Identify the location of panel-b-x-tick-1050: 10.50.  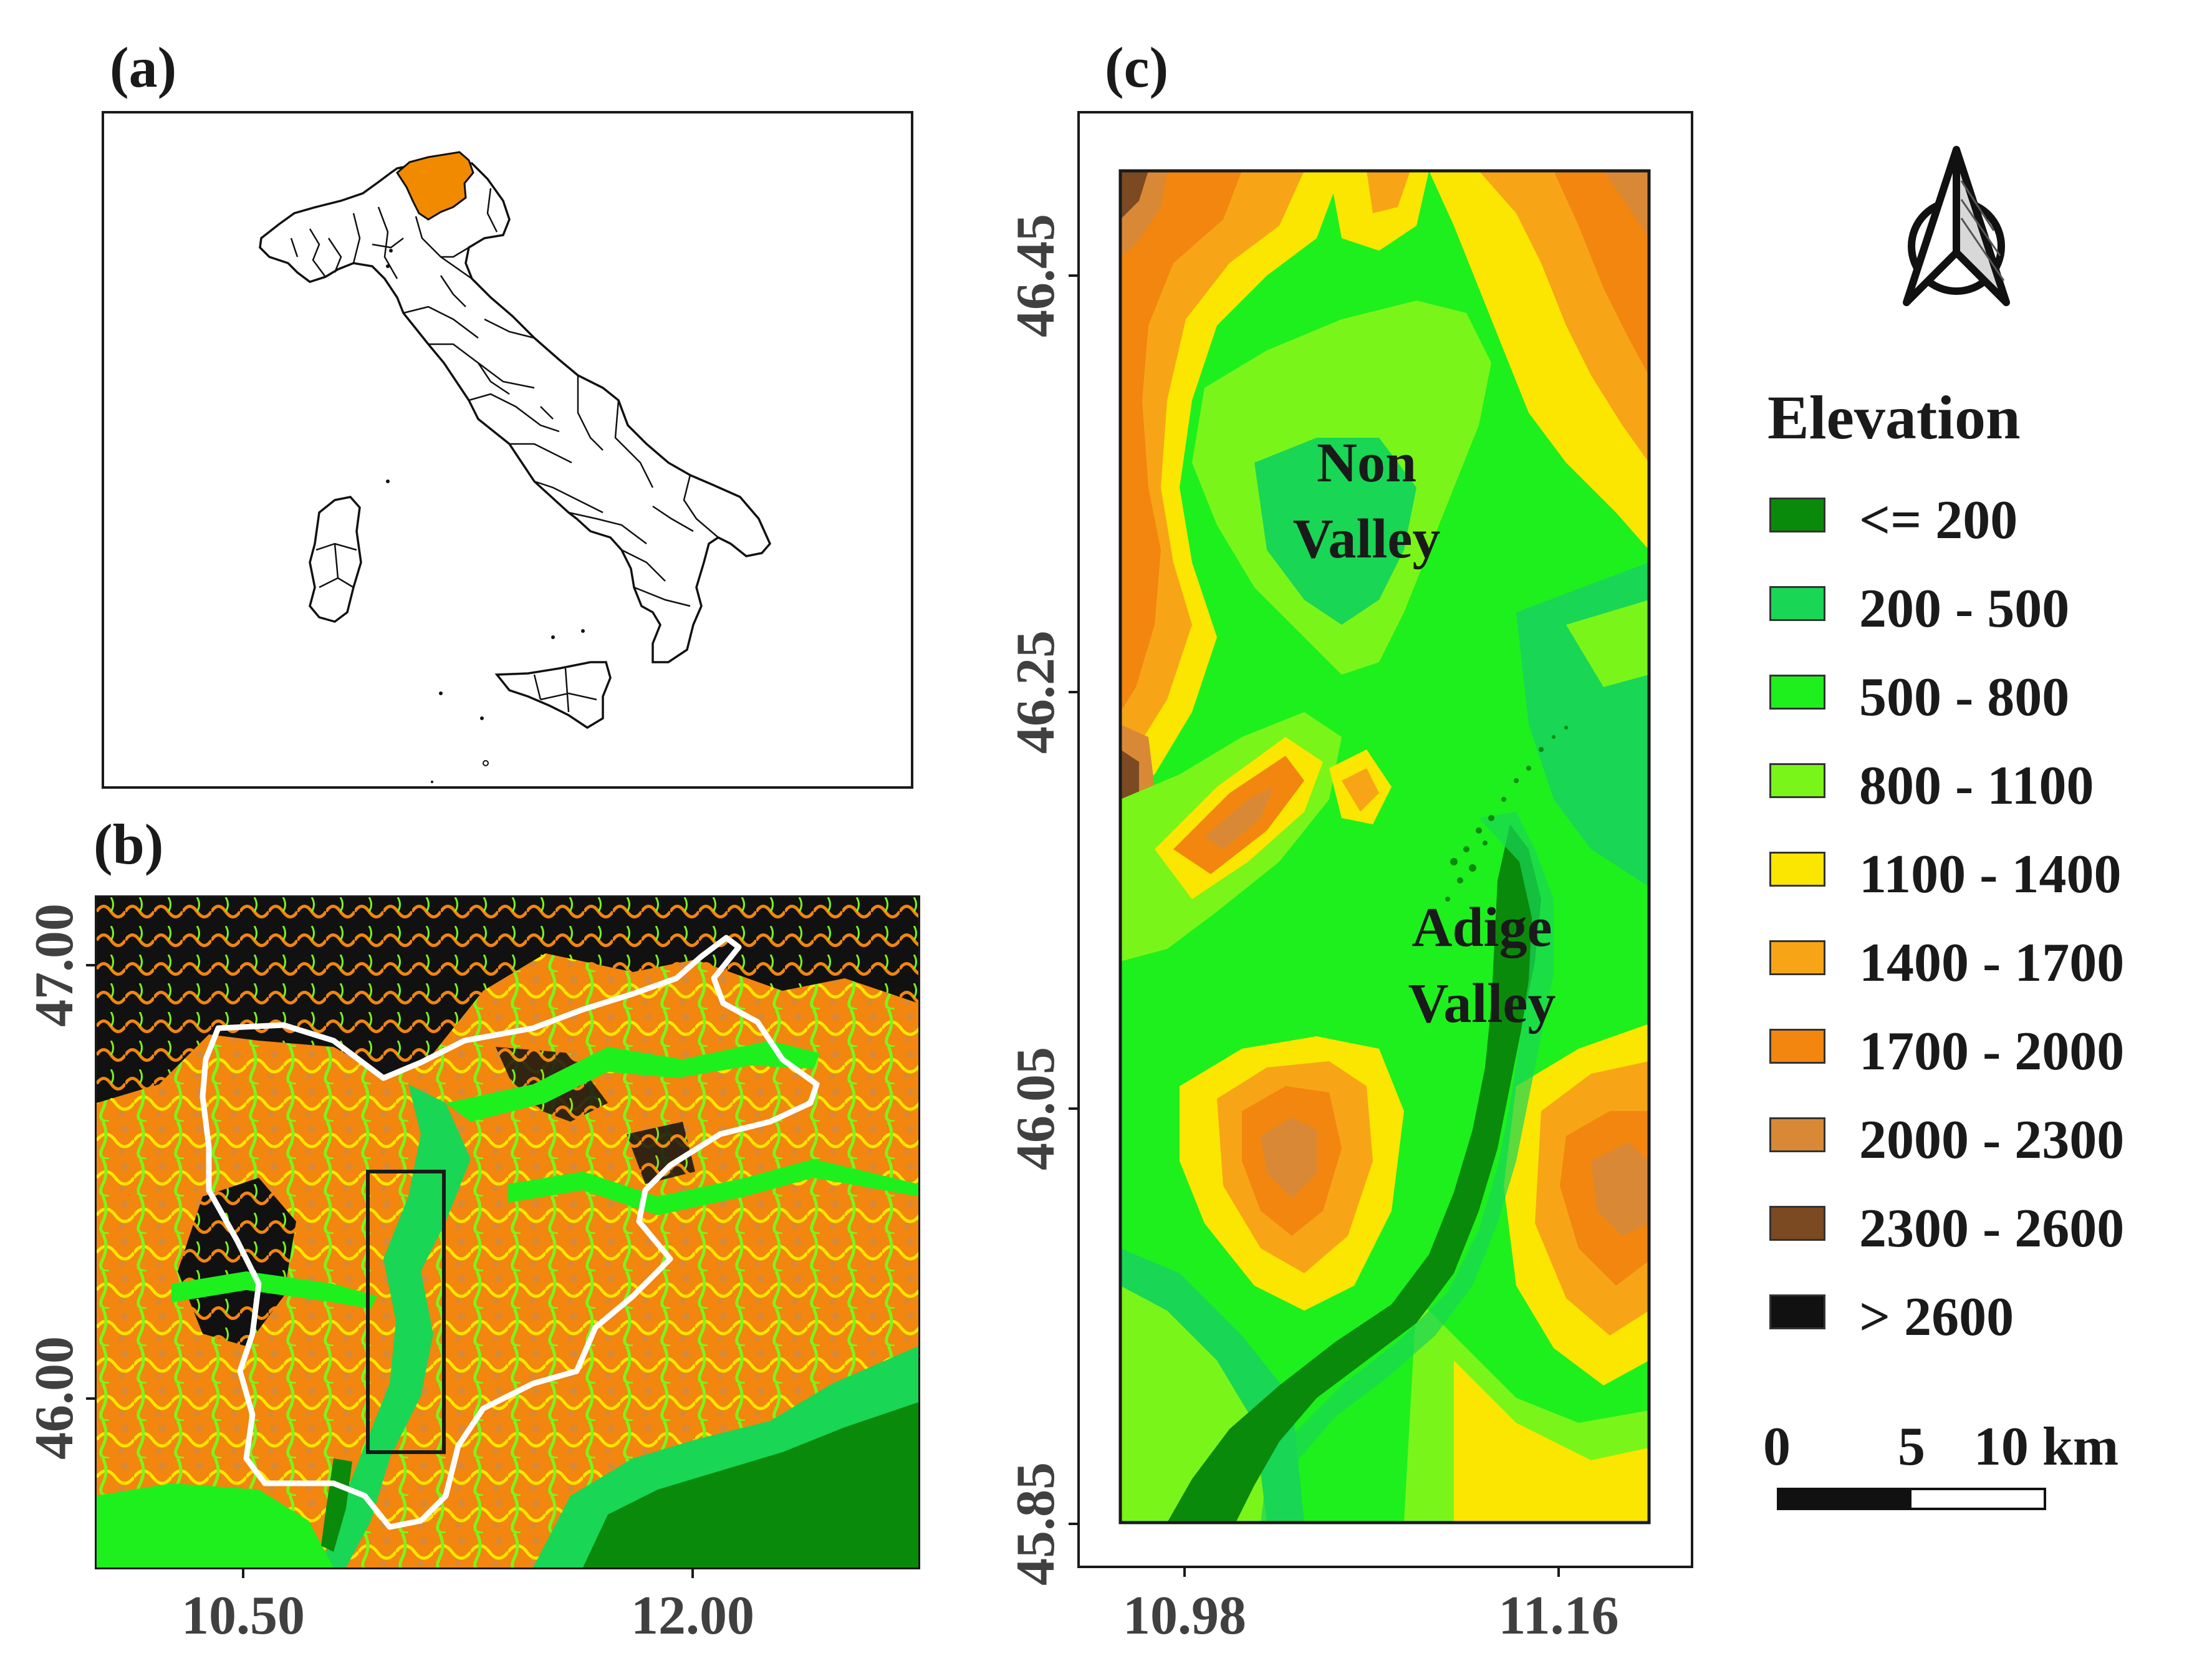
(243, 1616).